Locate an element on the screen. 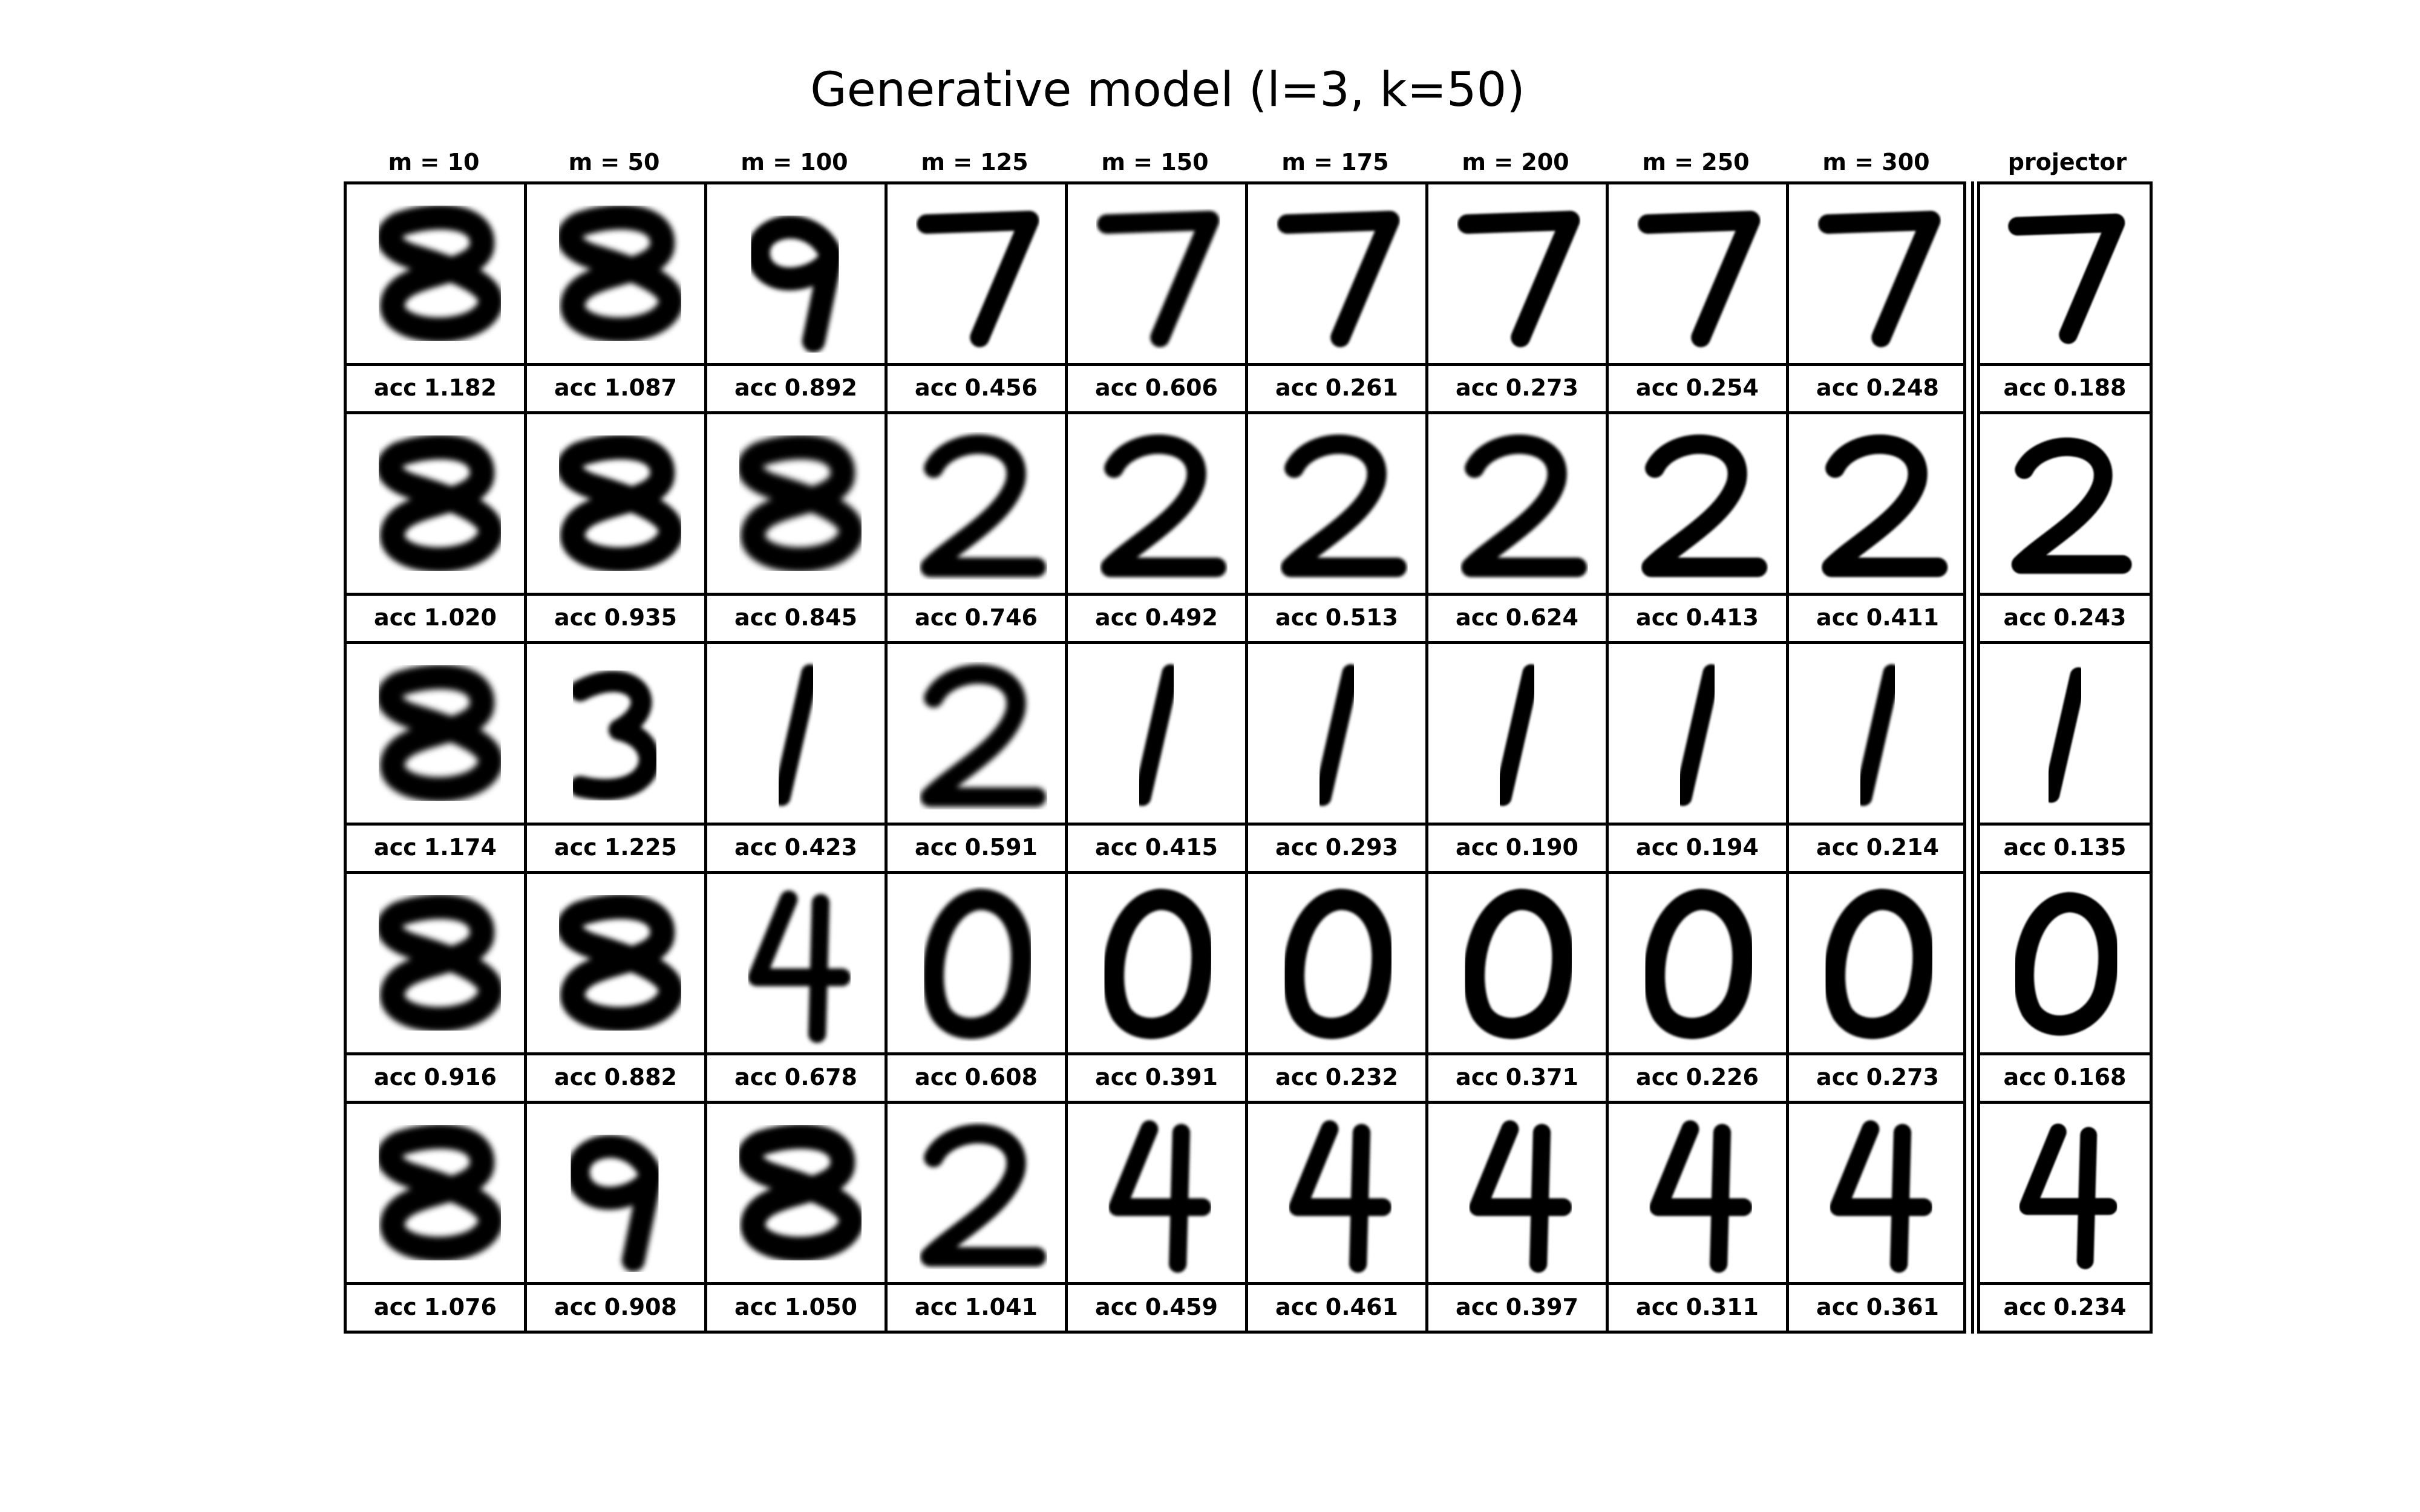 This screenshot has width=2420, height=1512. digit-cell: acc 0.311 is located at coordinates (1697, 1217).